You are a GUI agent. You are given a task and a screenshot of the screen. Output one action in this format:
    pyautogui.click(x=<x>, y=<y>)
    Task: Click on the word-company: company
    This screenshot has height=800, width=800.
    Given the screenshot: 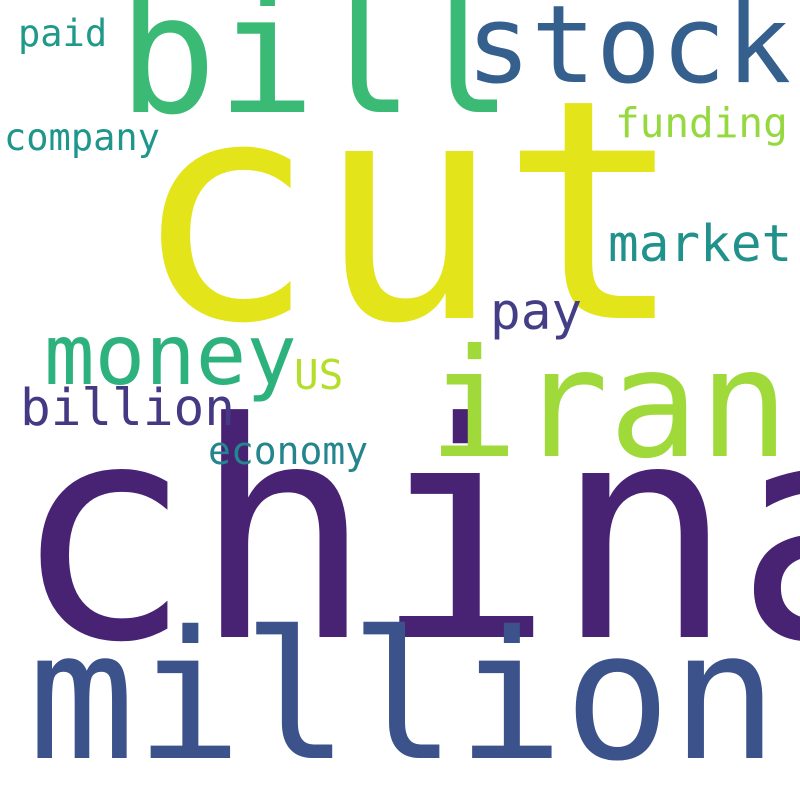 What is the action you would take?
    pyautogui.click(x=82, y=137)
    